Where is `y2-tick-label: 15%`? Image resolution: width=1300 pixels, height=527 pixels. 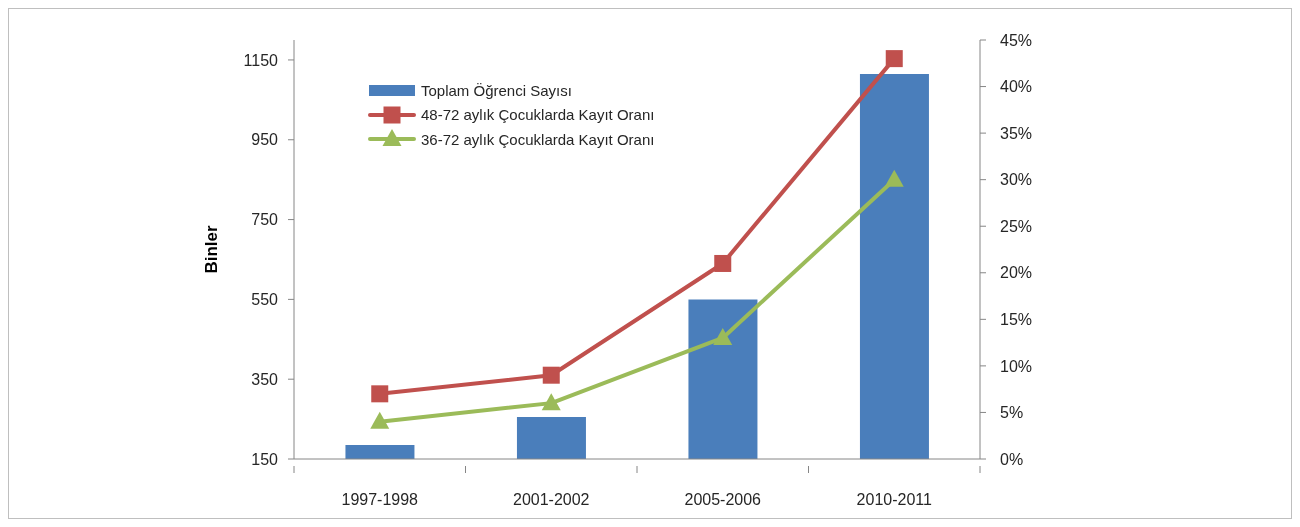 y2-tick-label: 15% is located at coordinates (1016, 320).